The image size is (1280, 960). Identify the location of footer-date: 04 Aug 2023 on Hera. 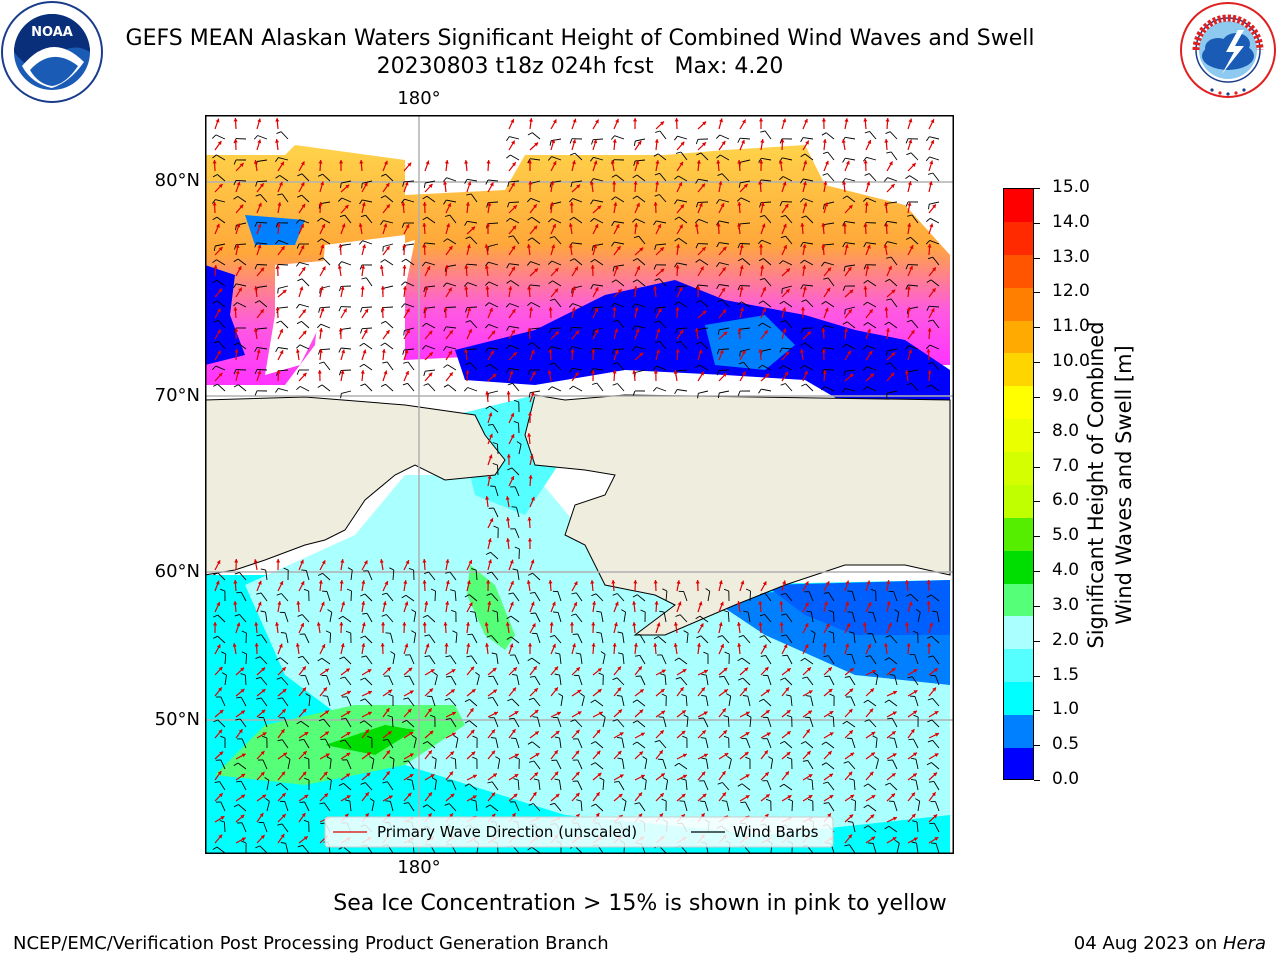
(1170, 943).